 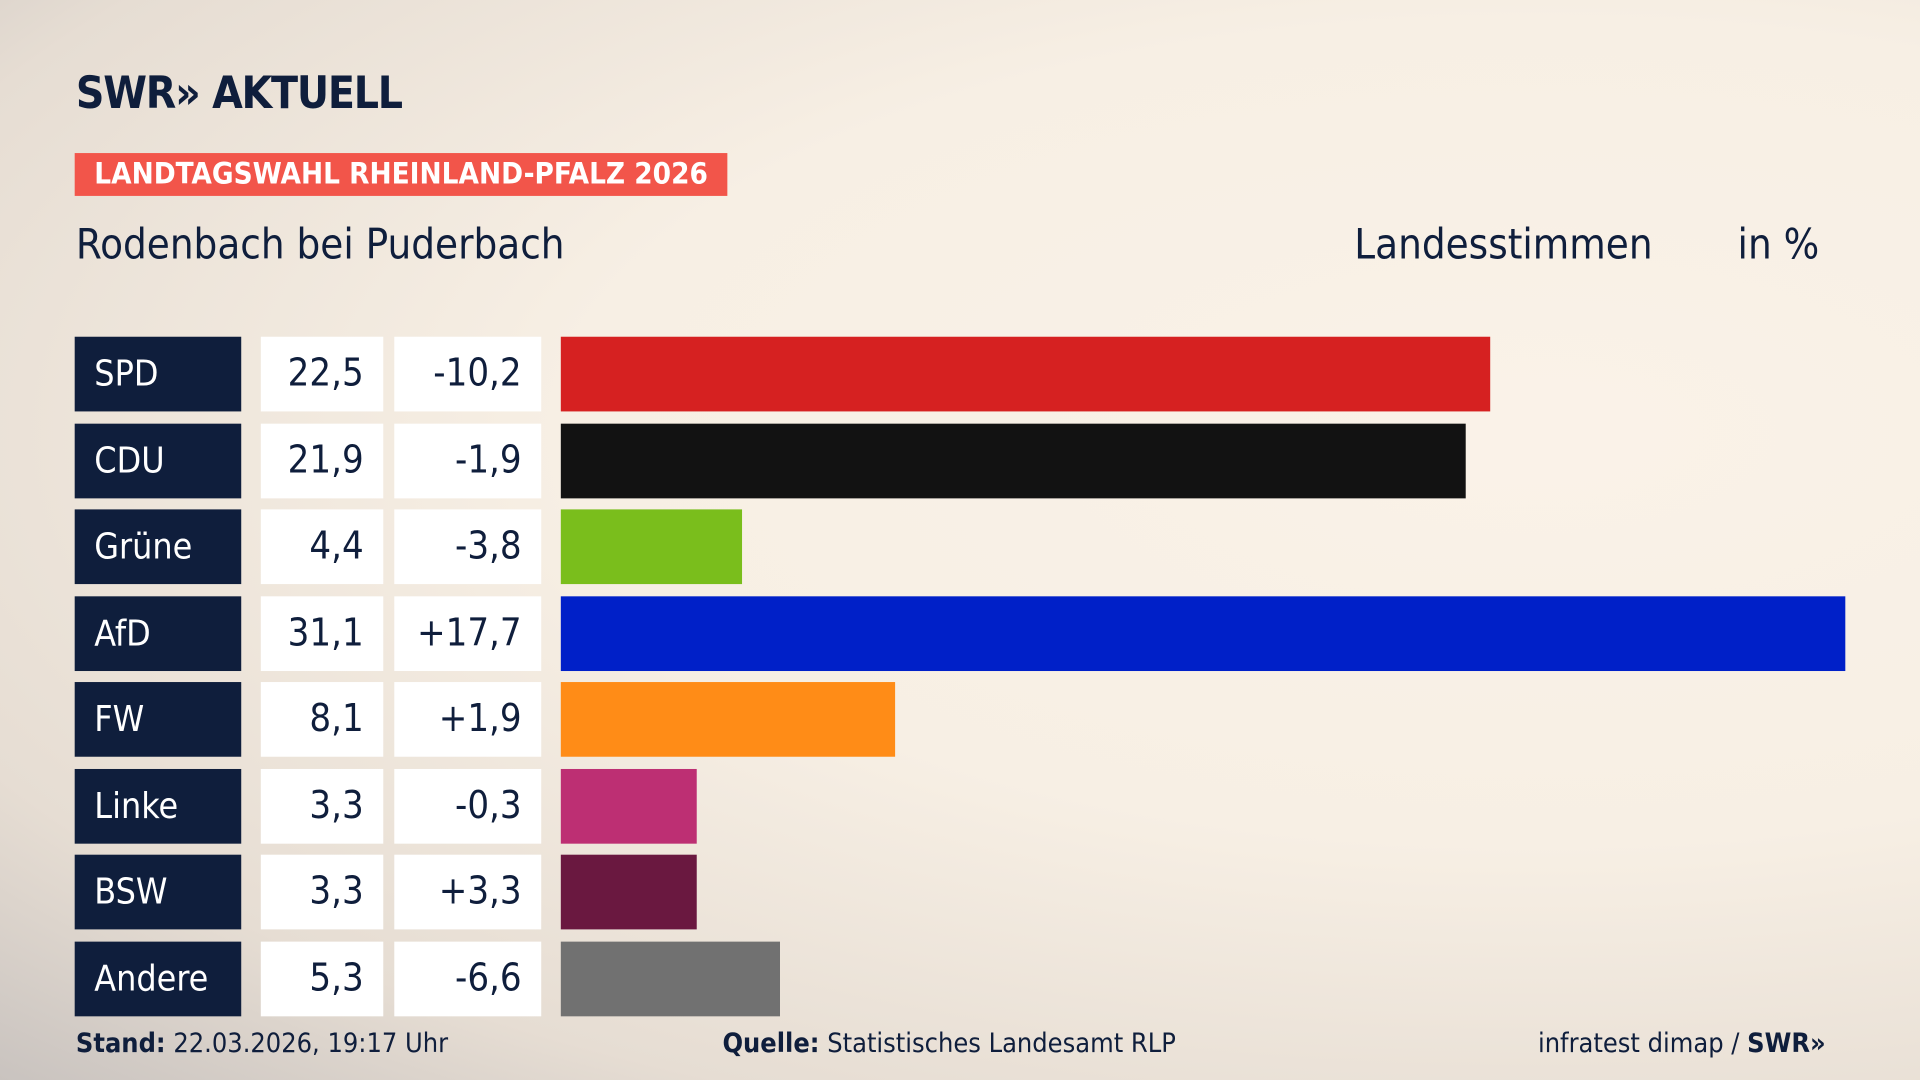 What do you see at coordinates (158, 460) in the screenshot?
I see `party-label: CDU` at bounding box center [158, 460].